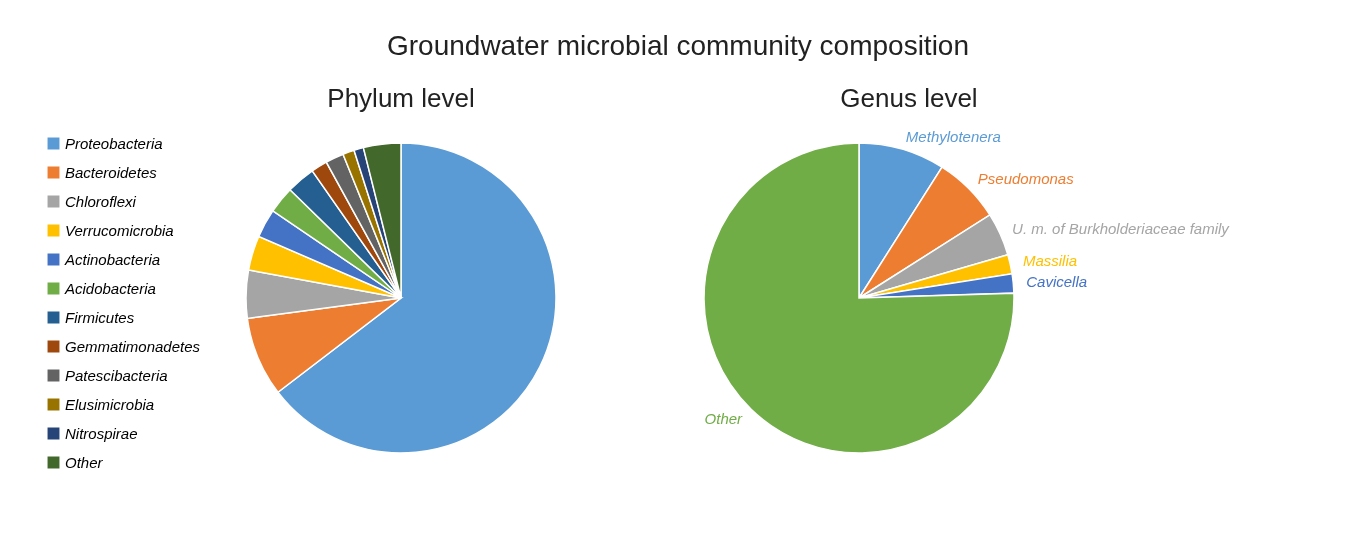 The image size is (1356, 553). I want to click on legend-label: Firmicutes, so click(100, 317).